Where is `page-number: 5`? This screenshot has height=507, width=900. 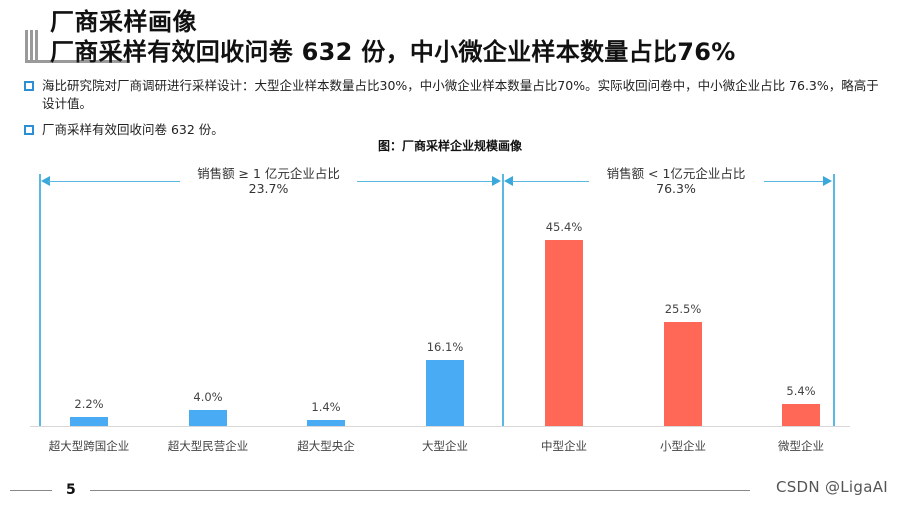
page-number: 5 is located at coordinates (71, 490).